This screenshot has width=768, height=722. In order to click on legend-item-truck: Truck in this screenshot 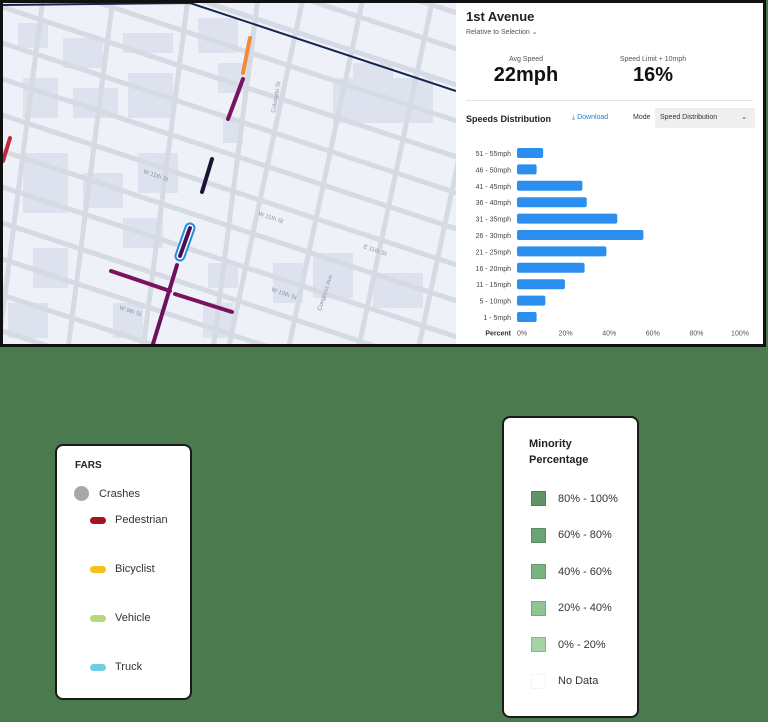, I will do `click(116, 667)`.